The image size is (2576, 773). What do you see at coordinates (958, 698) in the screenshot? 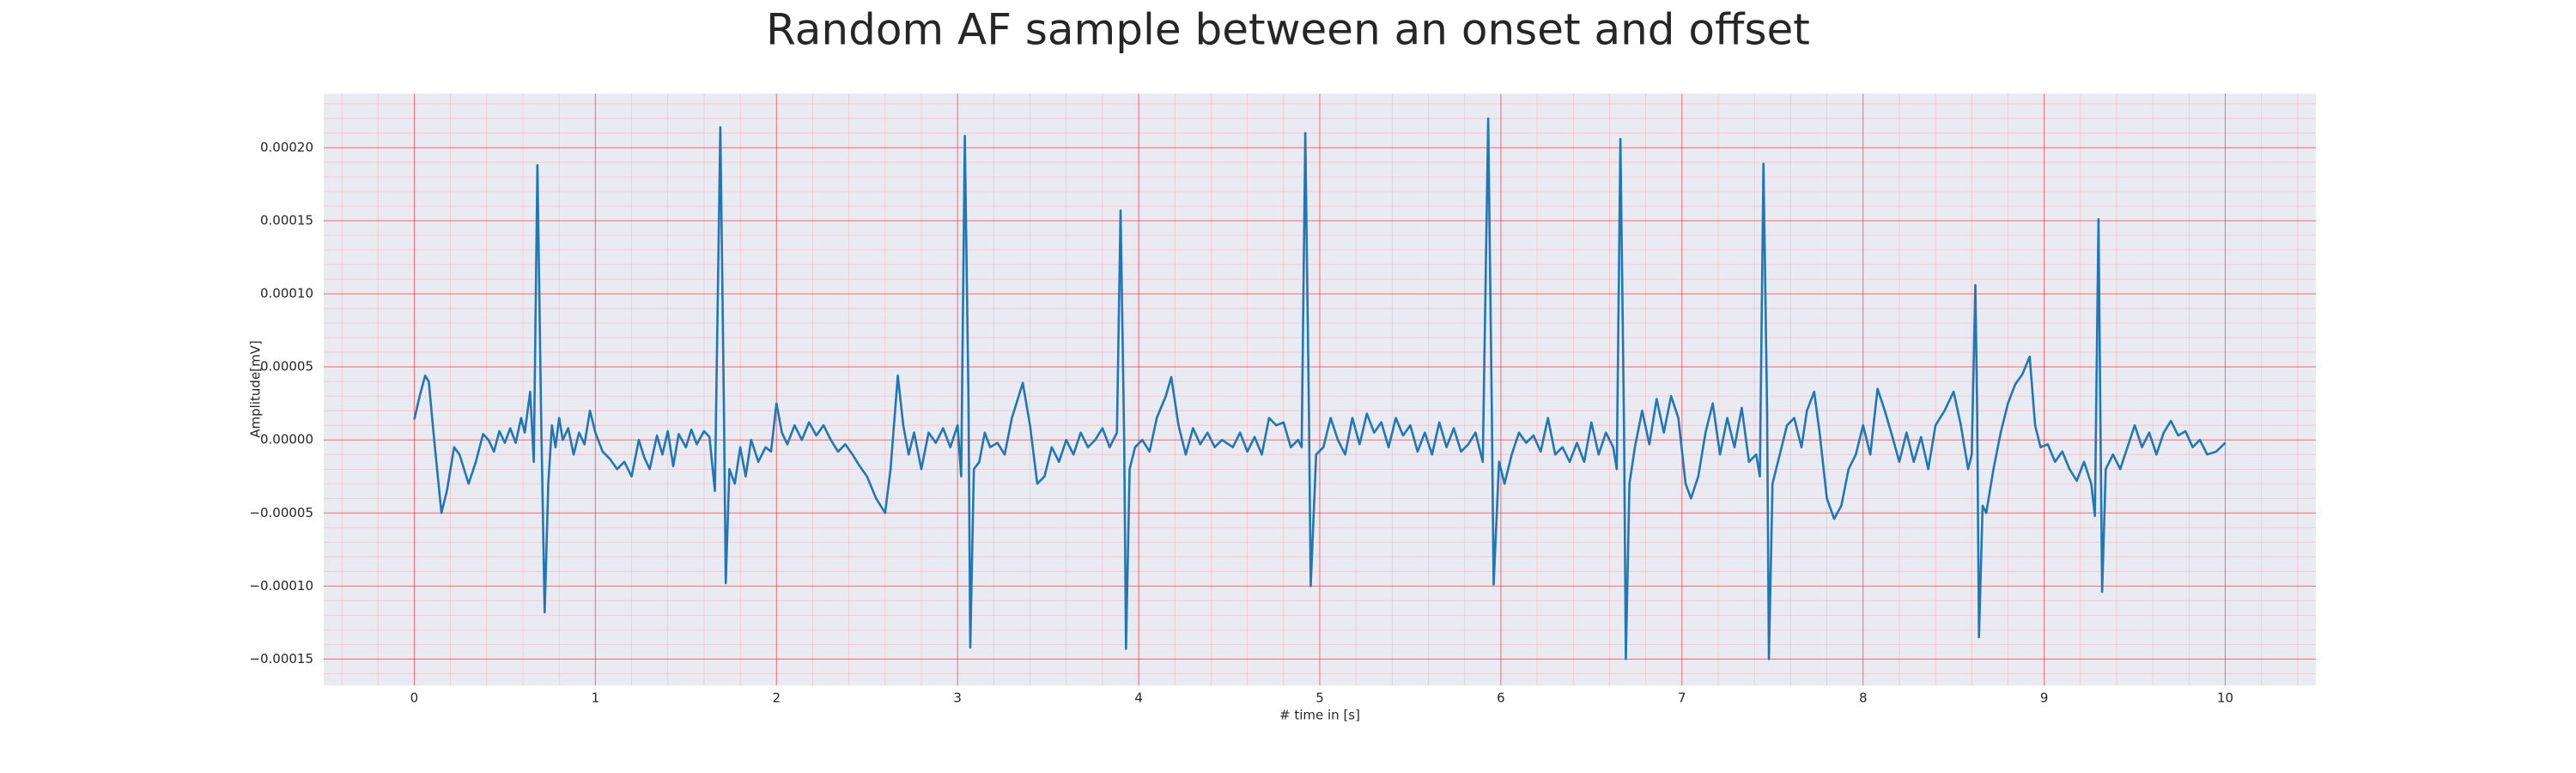
I see `x-tick-label: 3` at bounding box center [958, 698].